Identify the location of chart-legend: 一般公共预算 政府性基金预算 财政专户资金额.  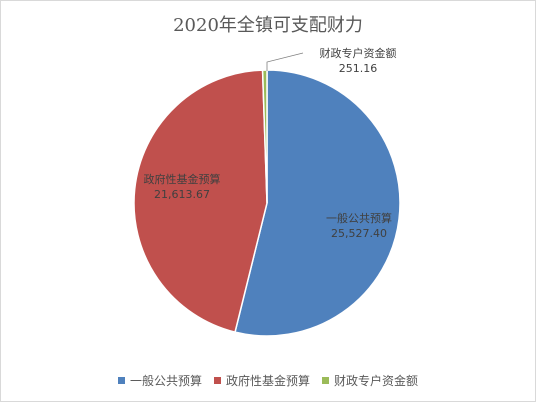
(268, 380).